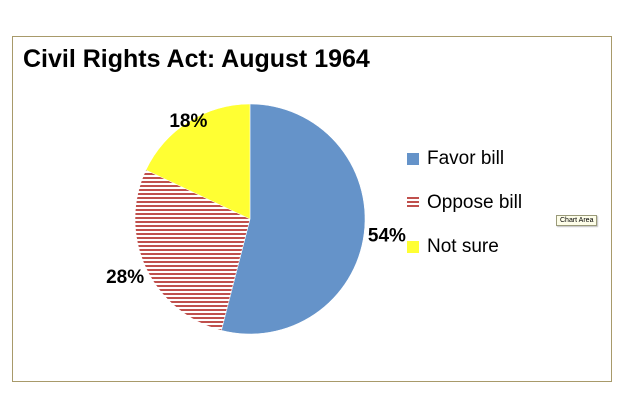 Image resolution: width=630 pixels, height=420 pixels. Describe the element at coordinates (188, 121) in the screenshot. I see `slice-label-not-sure: 18%` at that location.